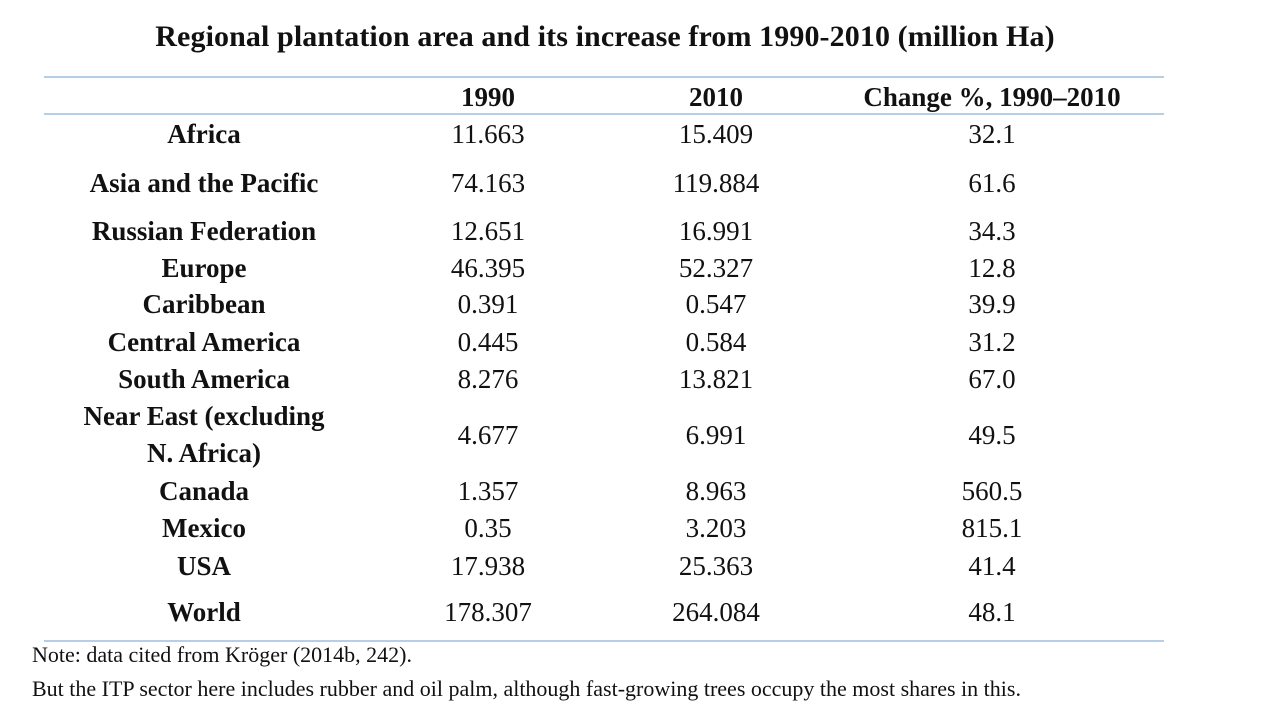 Image resolution: width=1268 pixels, height=721 pixels. Describe the element at coordinates (204, 231) in the screenshot. I see `region-label: Russian Federation` at that location.